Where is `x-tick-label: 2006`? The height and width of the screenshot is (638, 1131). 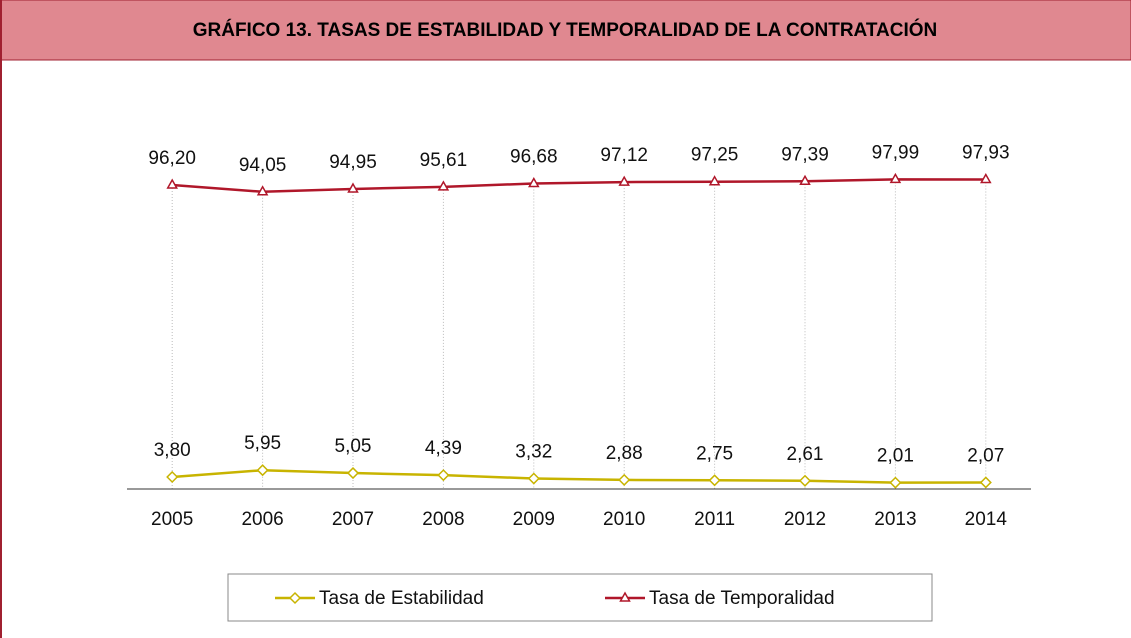 x-tick-label: 2006 is located at coordinates (262, 519).